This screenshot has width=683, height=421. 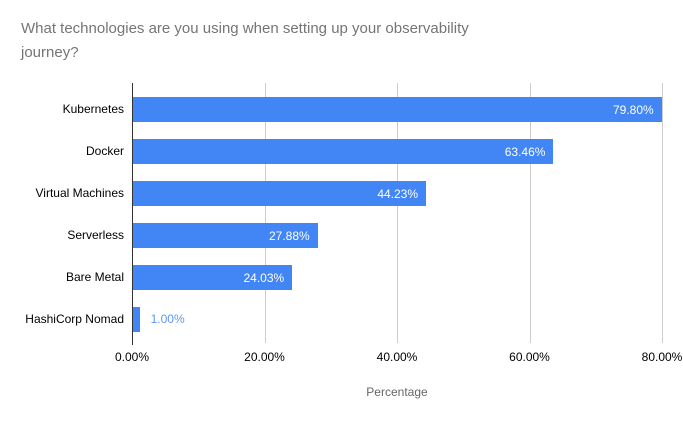 What do you see at coordinates (525, 151) in the screenshot?
I see `bar-value-label: 63.46%` at bounding box center [525, 151].